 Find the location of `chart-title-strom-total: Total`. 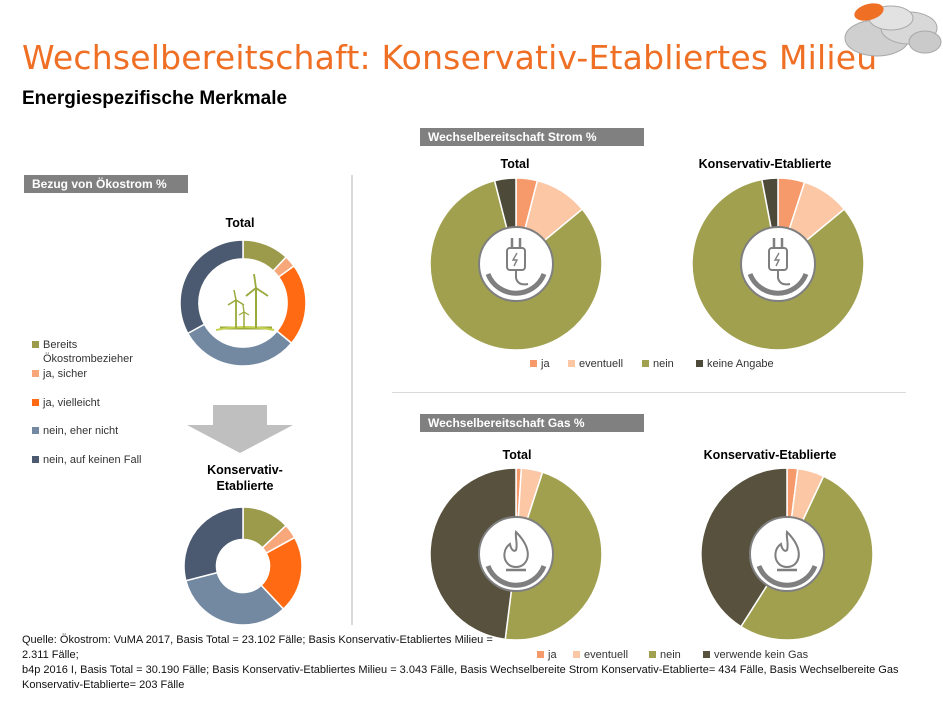

chart-title-strom-total: Total is located at coordinates (515, 164).